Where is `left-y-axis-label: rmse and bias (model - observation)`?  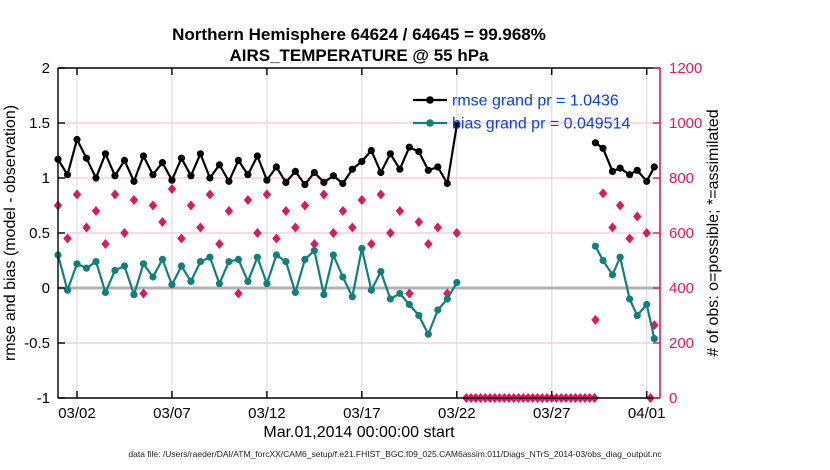 left-y-axis-label: rmse and bias (model - observation) is located at coordinates (10, 233).